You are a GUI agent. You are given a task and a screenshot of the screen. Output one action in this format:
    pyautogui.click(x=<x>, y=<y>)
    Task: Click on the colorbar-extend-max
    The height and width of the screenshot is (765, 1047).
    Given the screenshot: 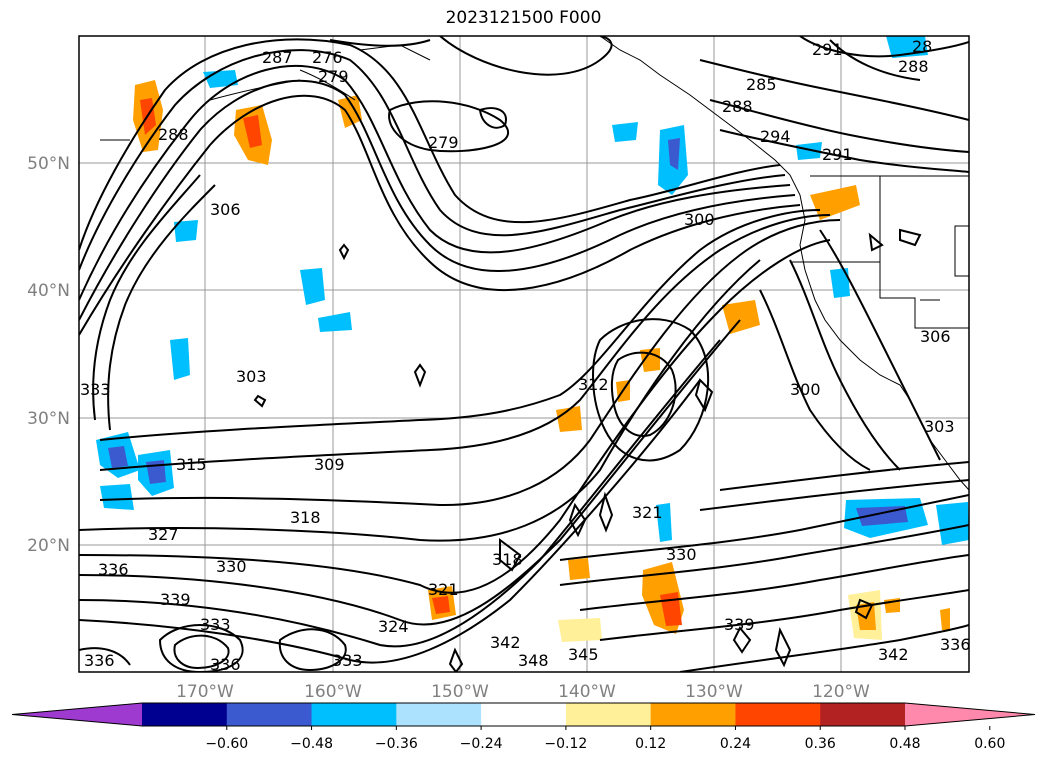 What is the action you would take?
    pyautogui.click(x=970, y=714)
    